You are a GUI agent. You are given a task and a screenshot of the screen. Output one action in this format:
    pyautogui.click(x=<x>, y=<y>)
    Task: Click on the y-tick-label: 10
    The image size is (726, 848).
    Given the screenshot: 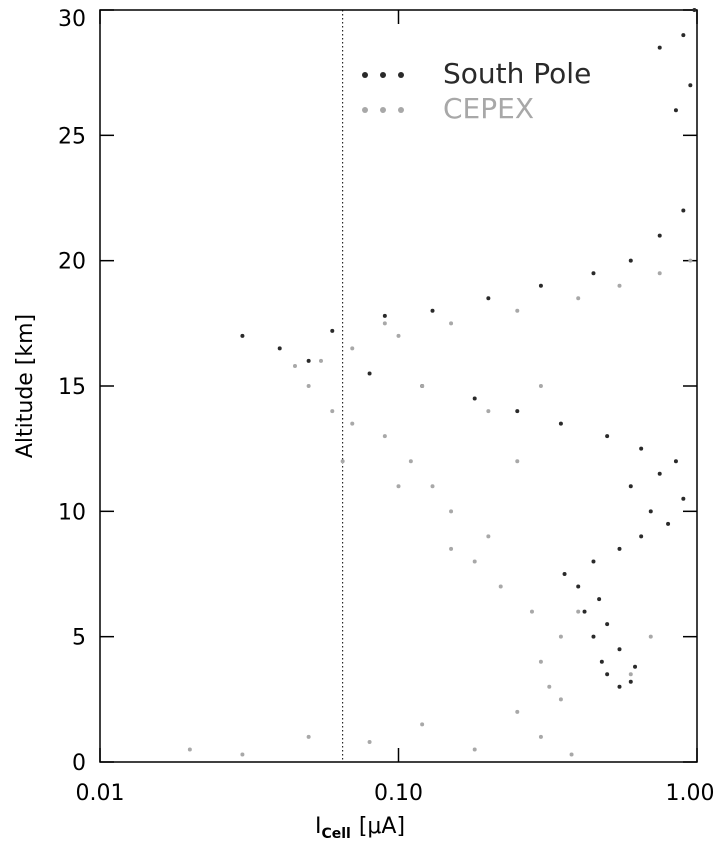 What is the action you would take?
    pyautogui.click(x=72, y=512)
    